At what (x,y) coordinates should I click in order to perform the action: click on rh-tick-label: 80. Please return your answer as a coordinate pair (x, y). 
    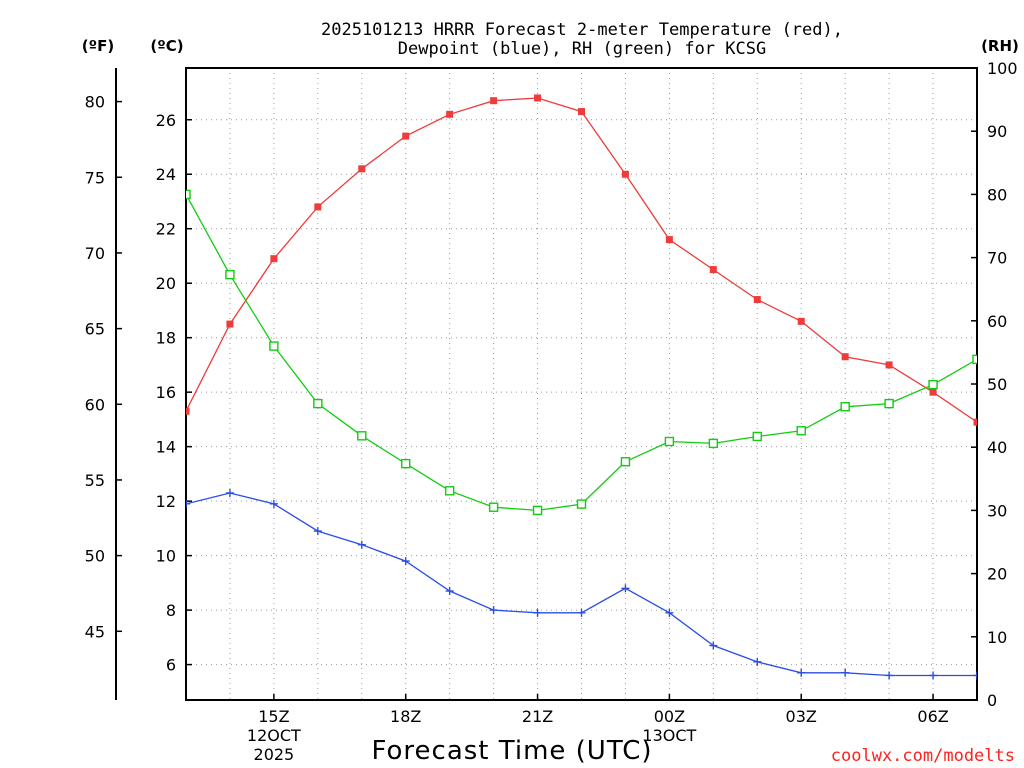
    Looking at the image, I should click on (997, 194).